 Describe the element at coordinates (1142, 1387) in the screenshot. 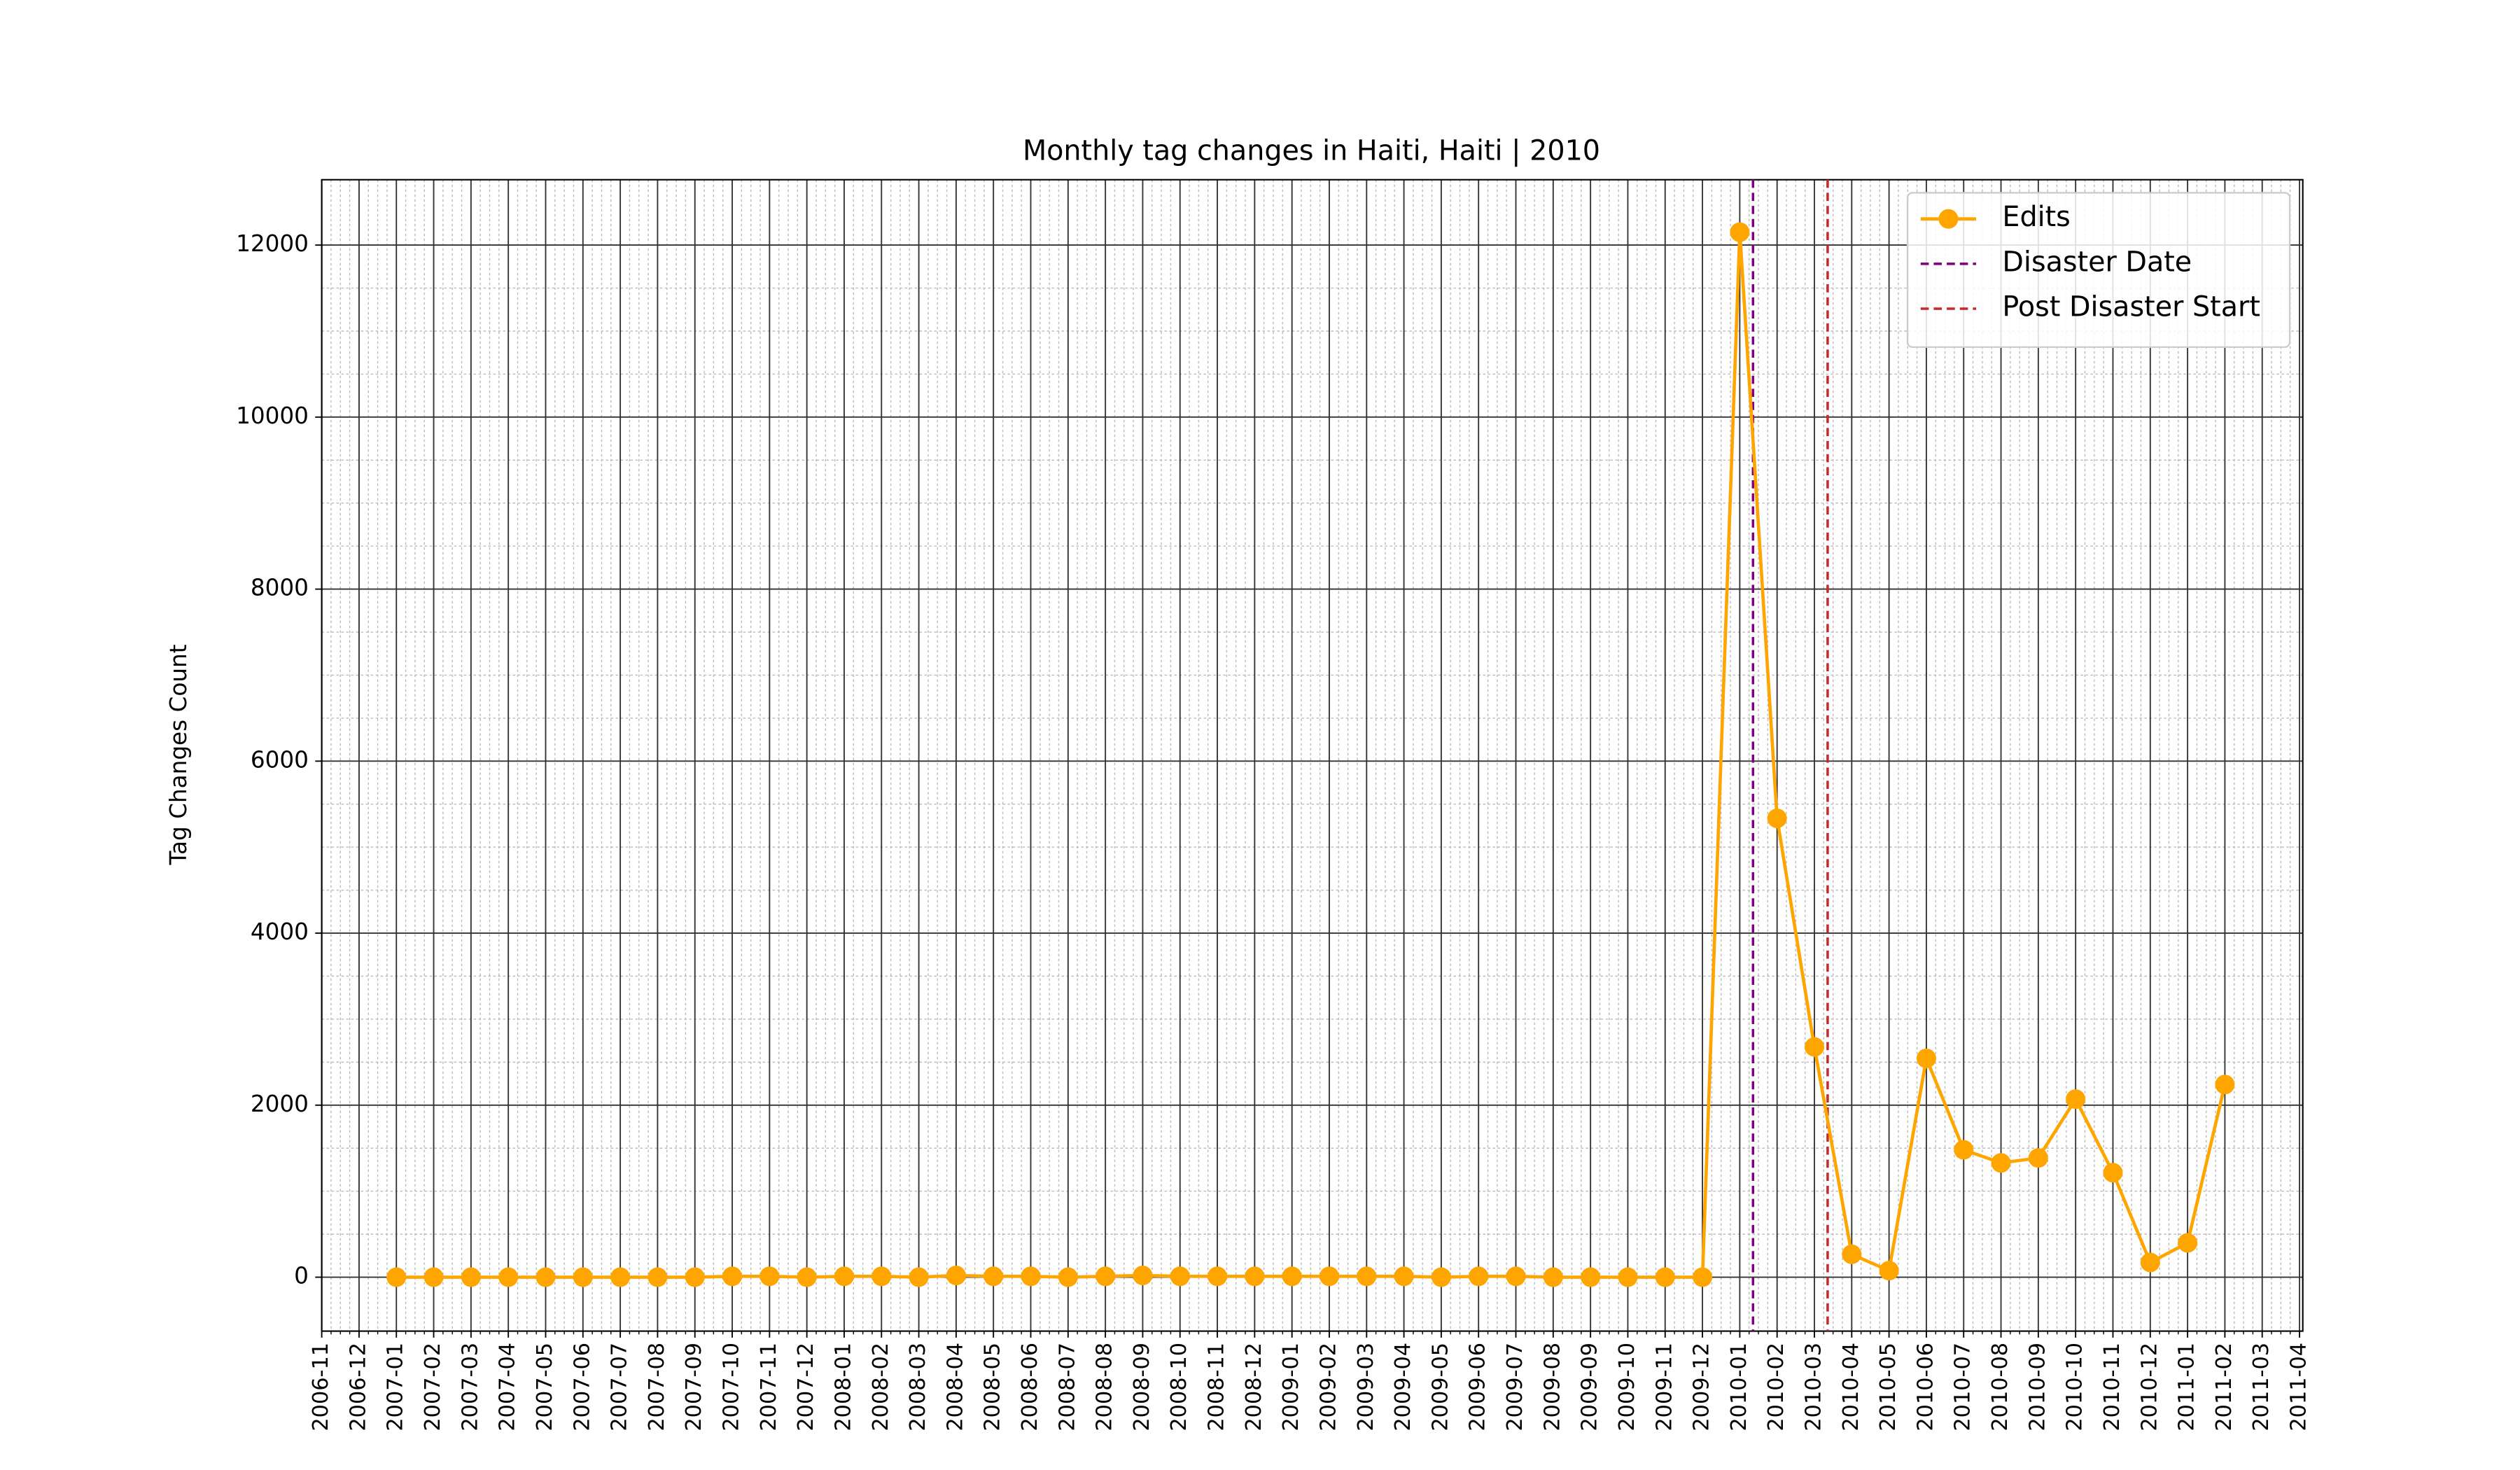

I see `x-tick-label: 2008-09` at that location.